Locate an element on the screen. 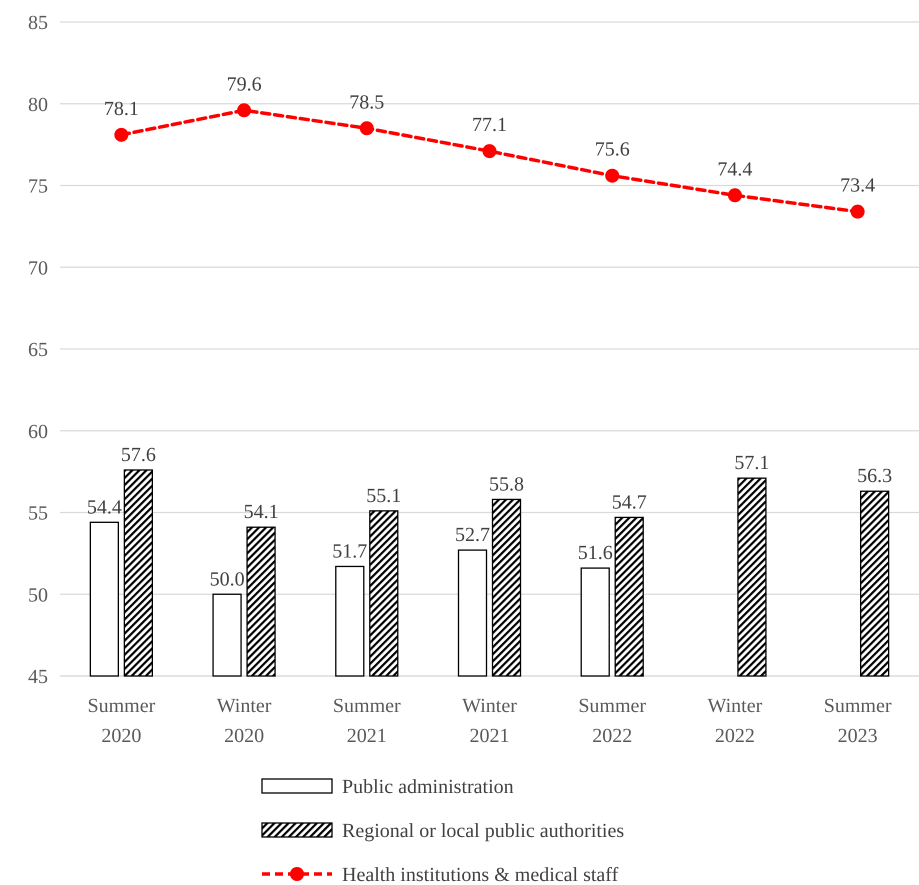 The image size is (919, 885). data-label: 73.4 is located at coordinates (858, 185).